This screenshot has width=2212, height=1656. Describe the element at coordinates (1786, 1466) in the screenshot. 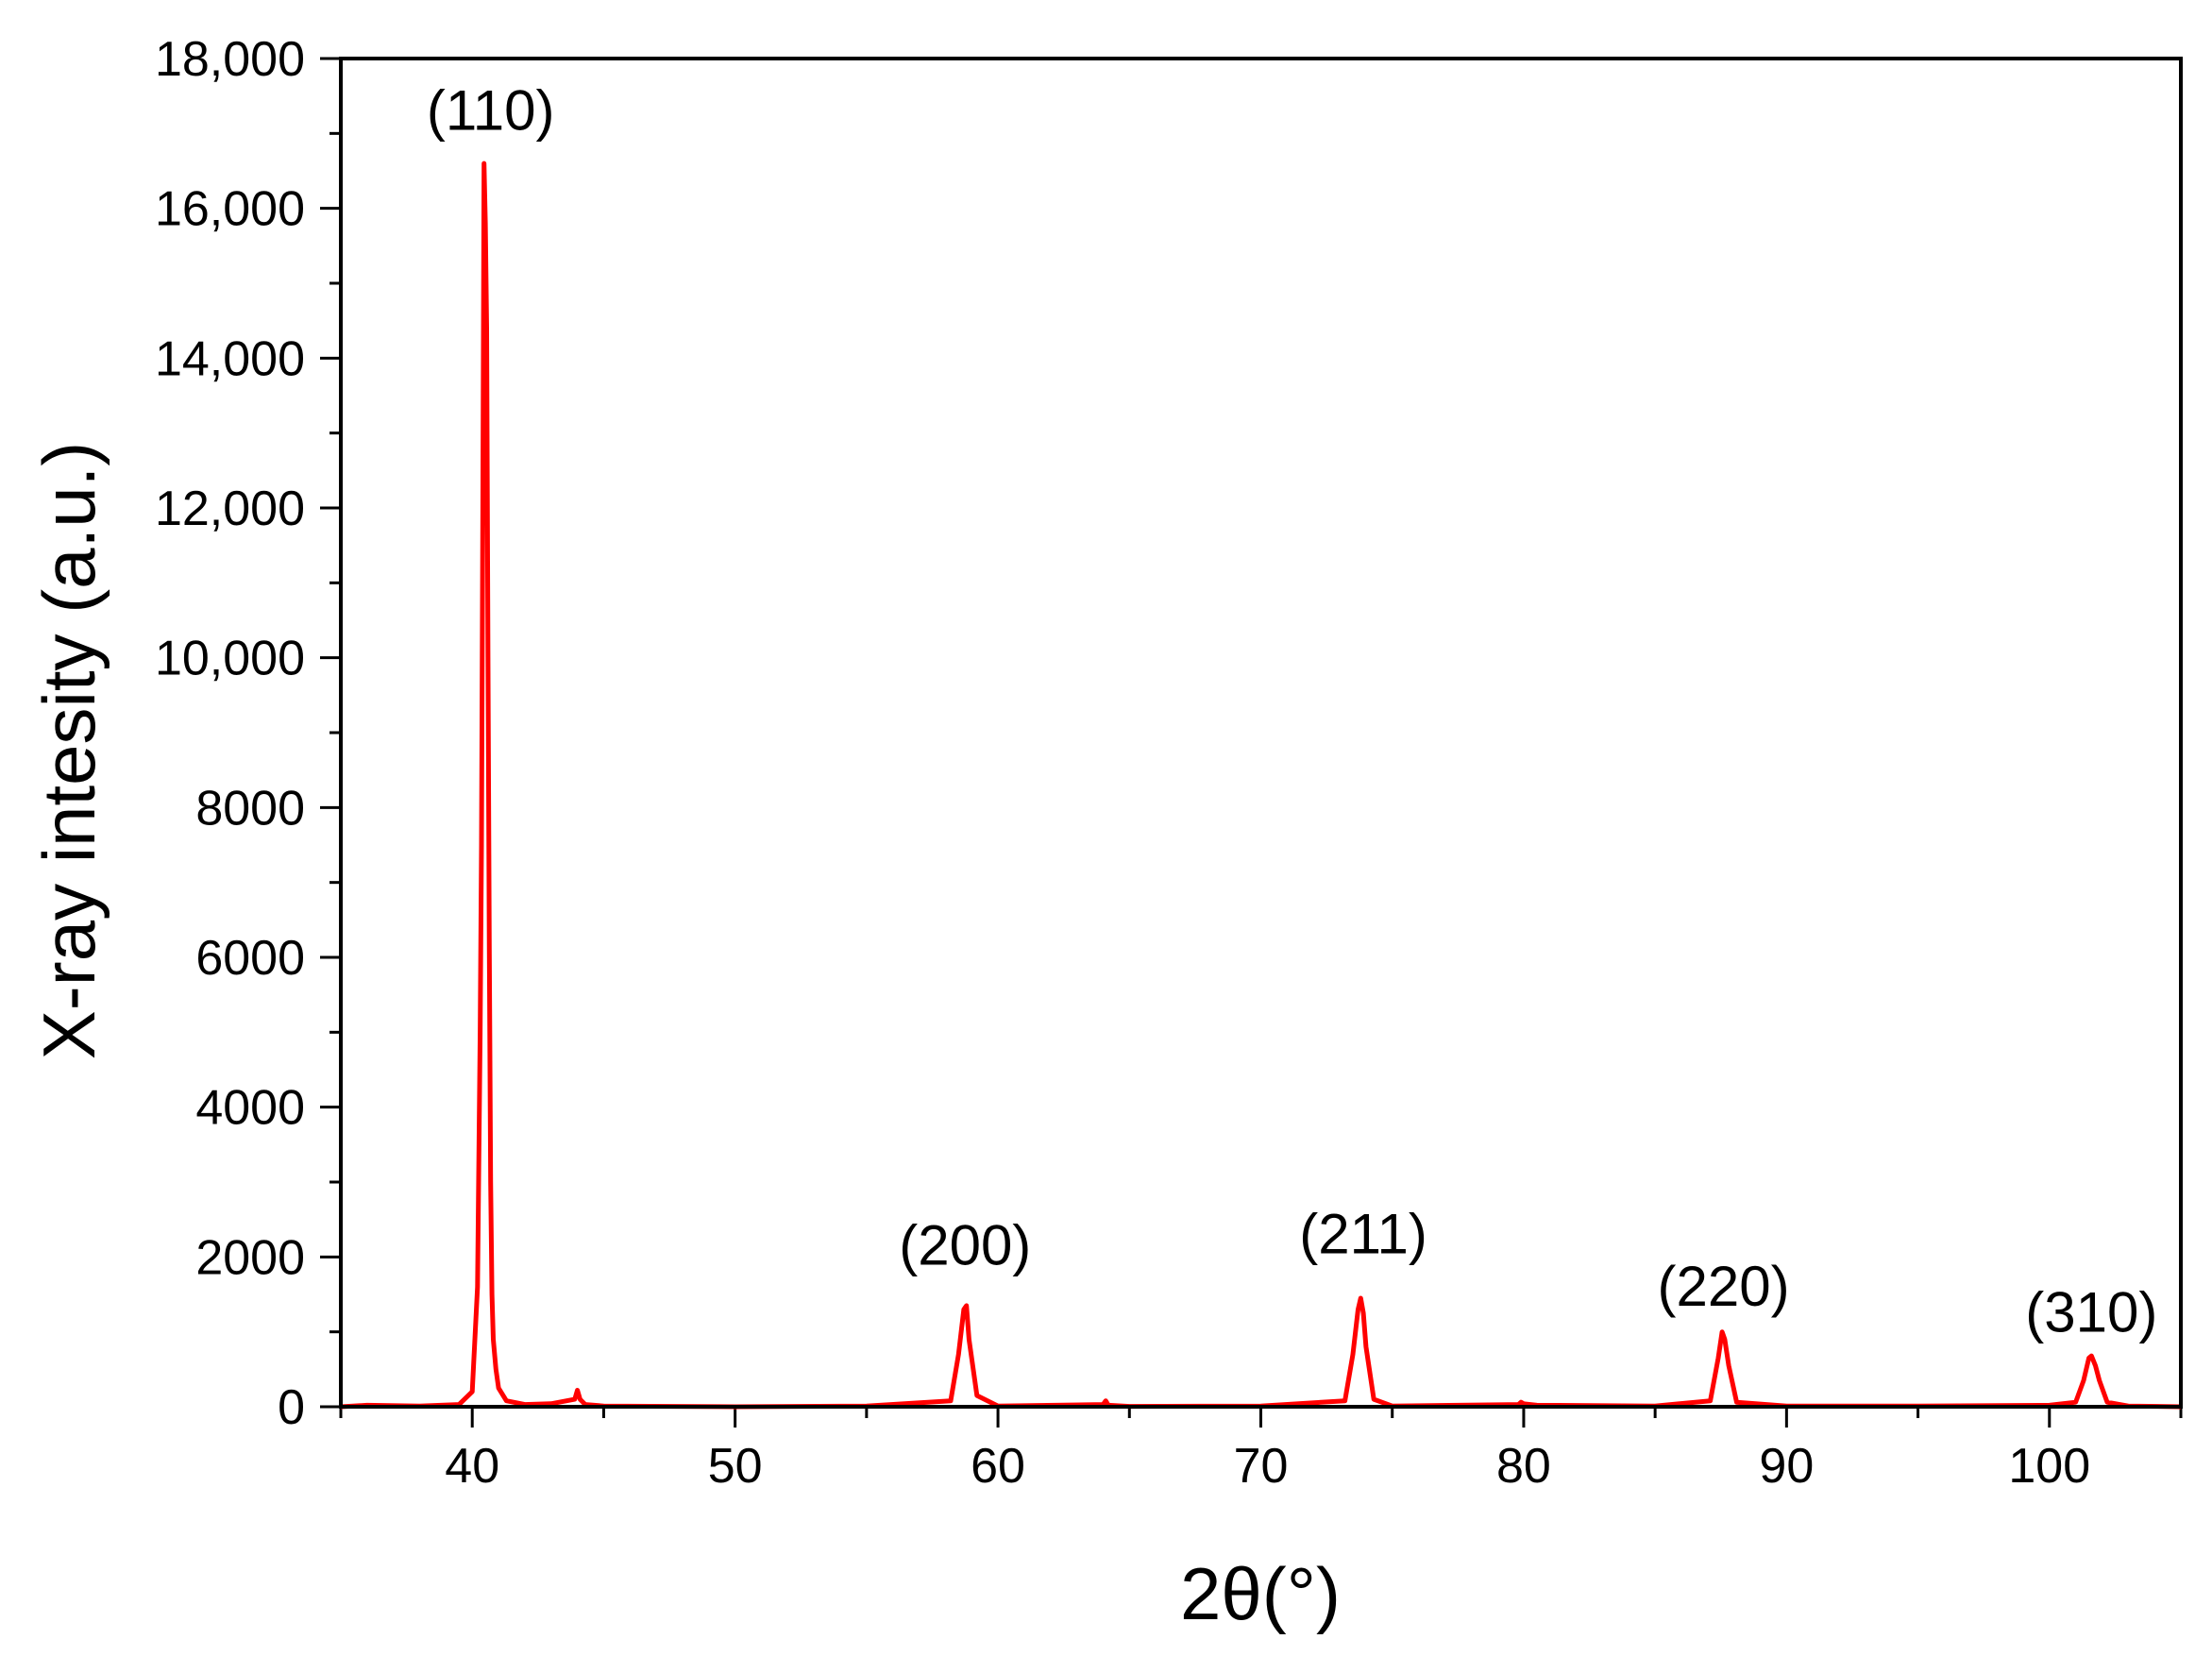

I see `x-tick-label: 90` at that location.